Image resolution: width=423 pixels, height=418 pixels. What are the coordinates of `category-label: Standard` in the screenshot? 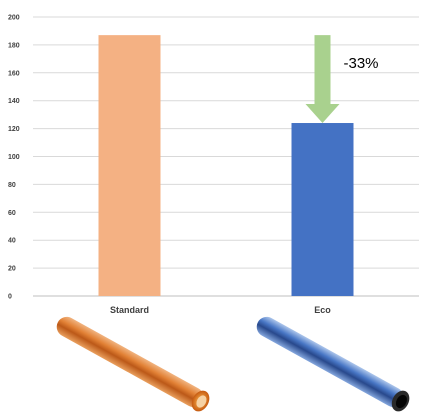 It's located at (129, 310).